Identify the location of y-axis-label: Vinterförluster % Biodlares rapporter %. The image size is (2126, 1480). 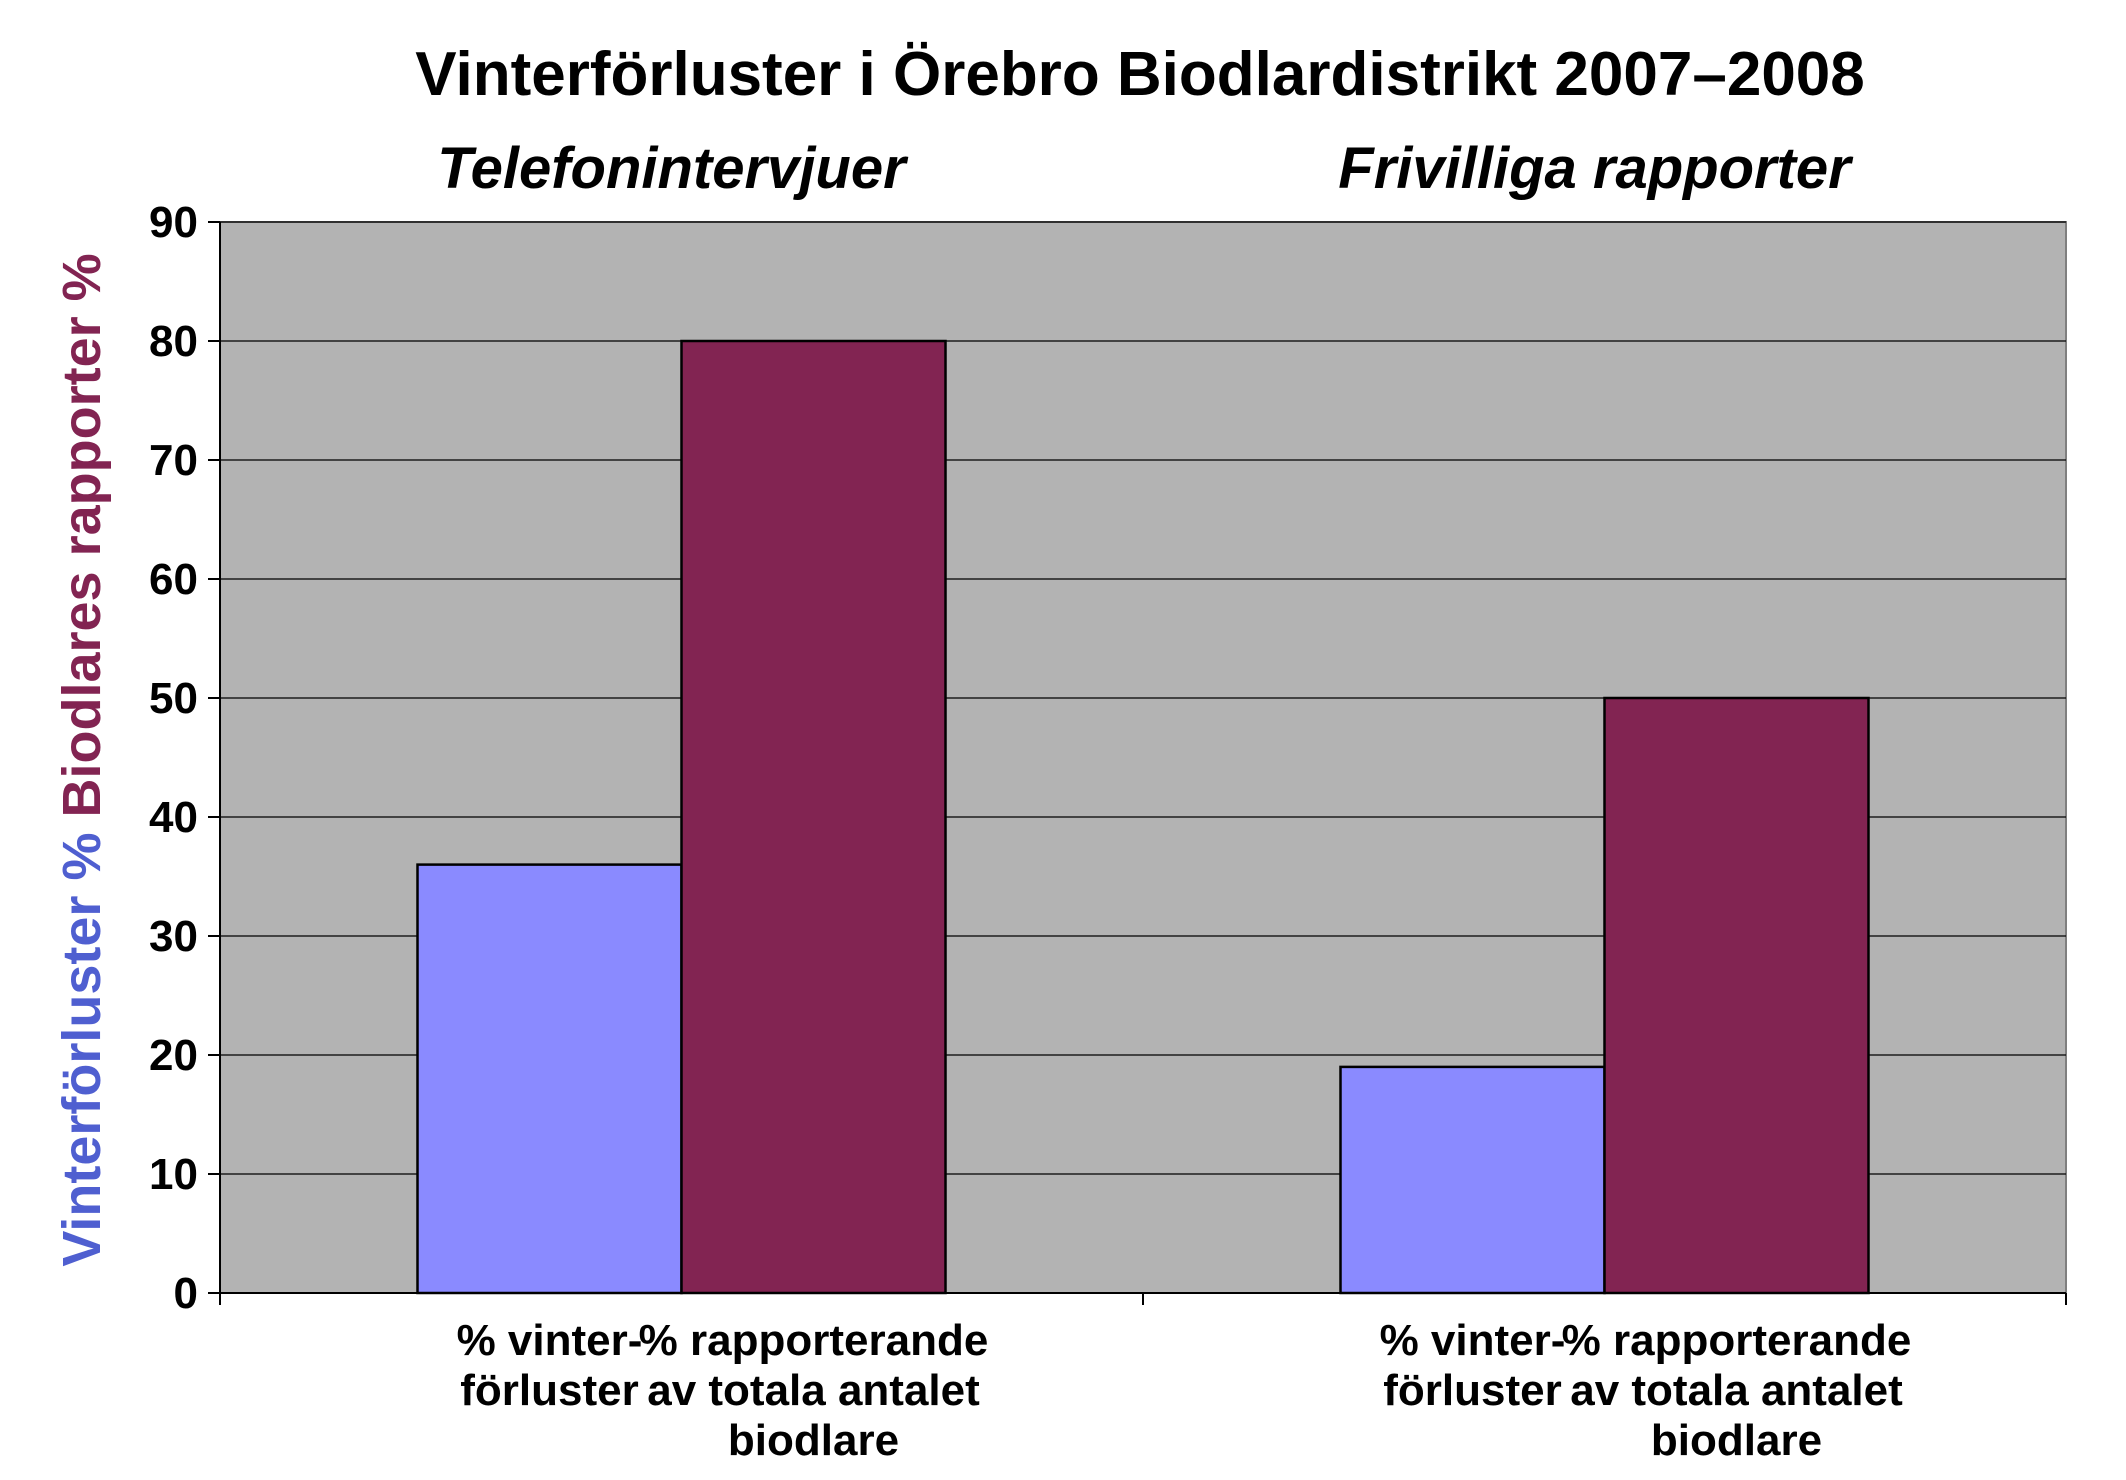
(82, 759).